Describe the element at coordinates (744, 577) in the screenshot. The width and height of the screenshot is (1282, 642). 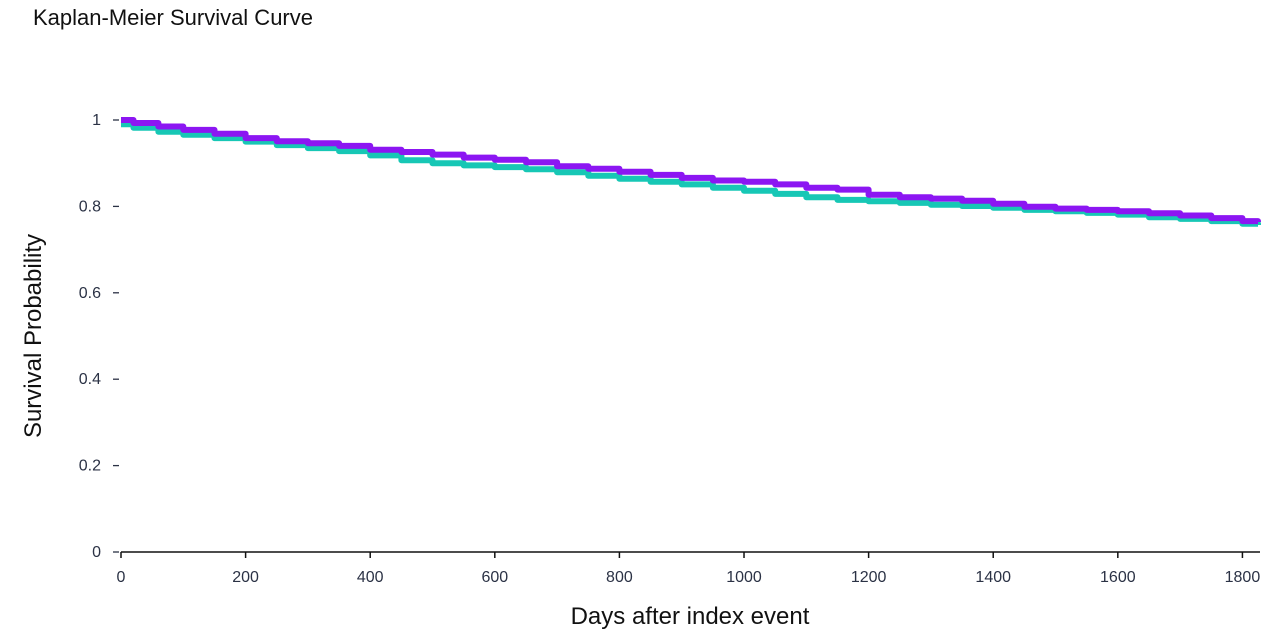
I see `x-tick-label: 1000` at that location.